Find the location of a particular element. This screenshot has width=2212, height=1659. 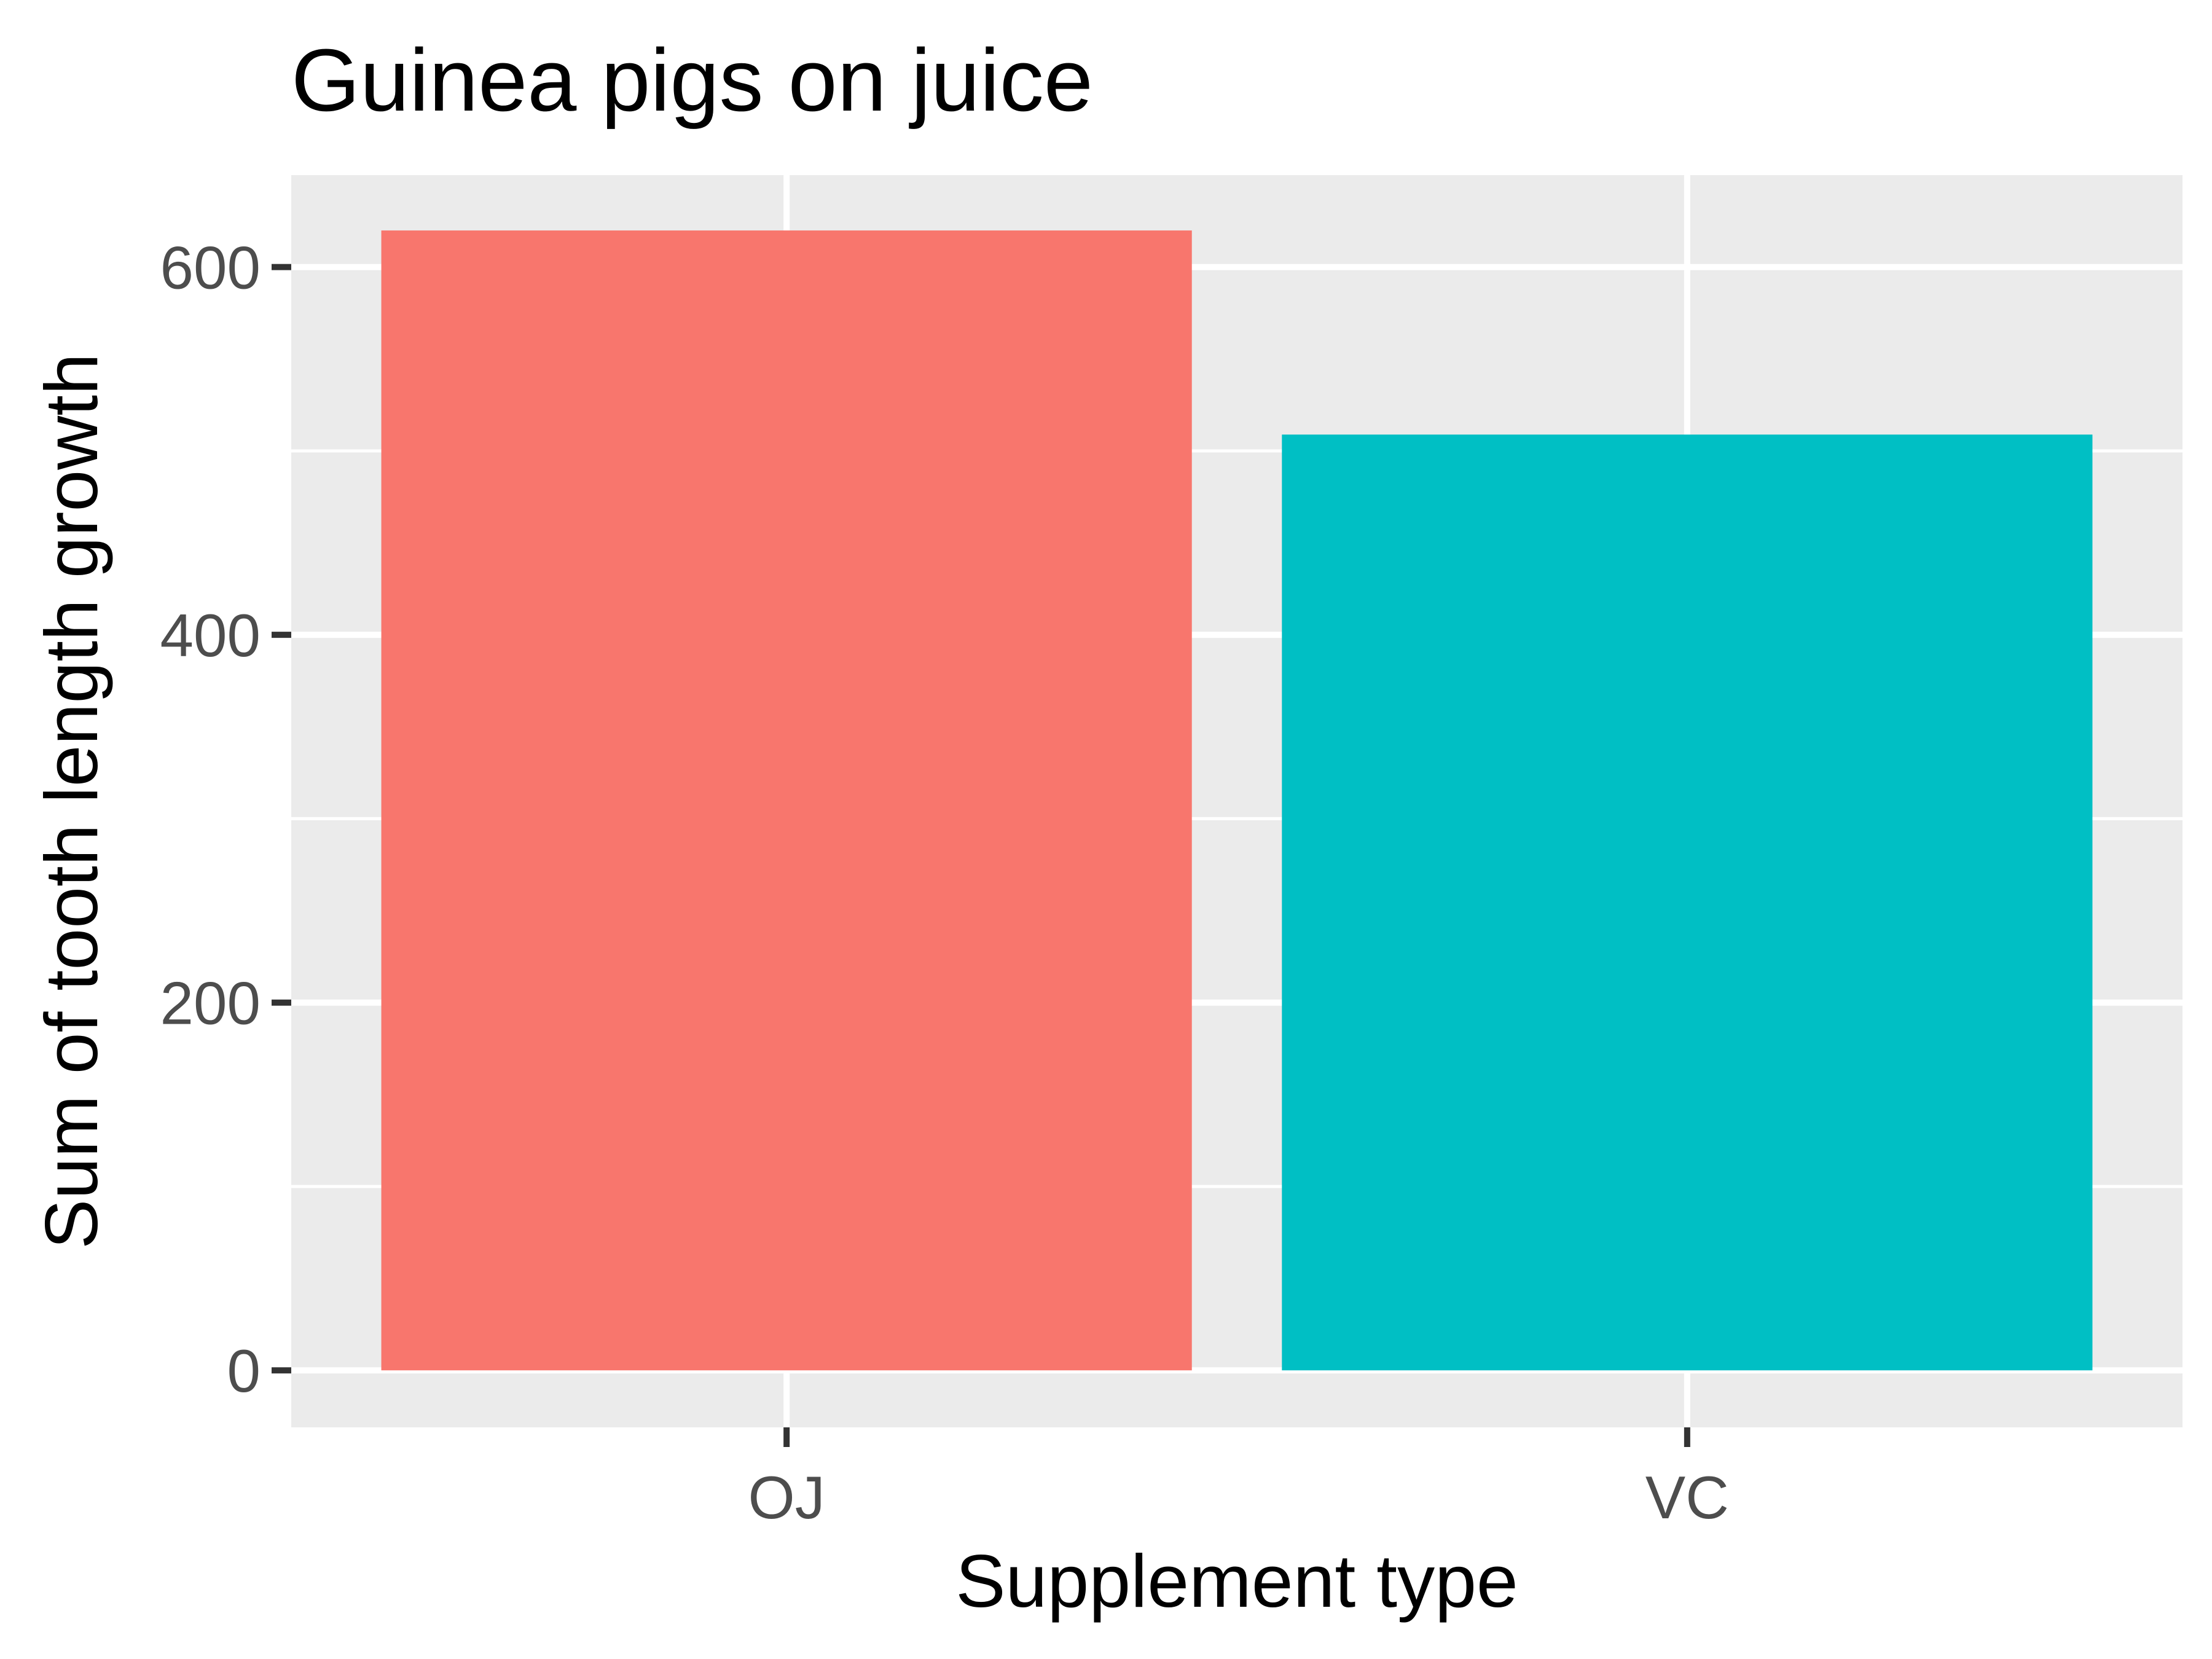

chart-title: Guinea pigs on juice is located at coordinates (692, 80).